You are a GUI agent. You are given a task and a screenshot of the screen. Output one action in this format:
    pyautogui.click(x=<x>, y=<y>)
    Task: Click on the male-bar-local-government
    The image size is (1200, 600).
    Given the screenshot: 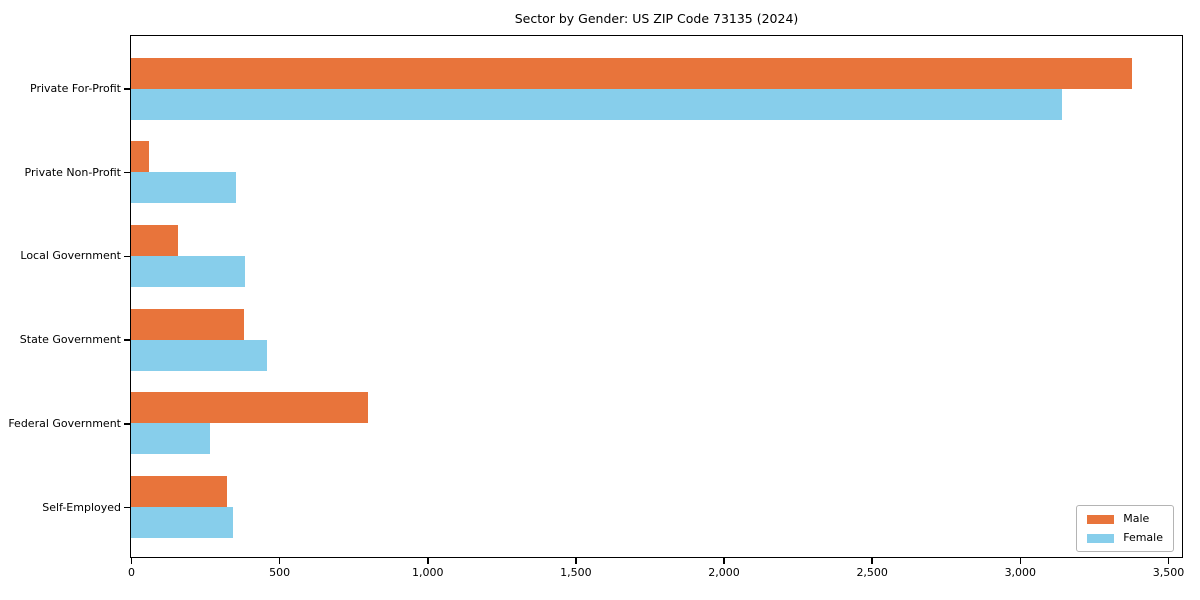 What is the action you would take?
    pyautogui.click(x=155, y=240)
    